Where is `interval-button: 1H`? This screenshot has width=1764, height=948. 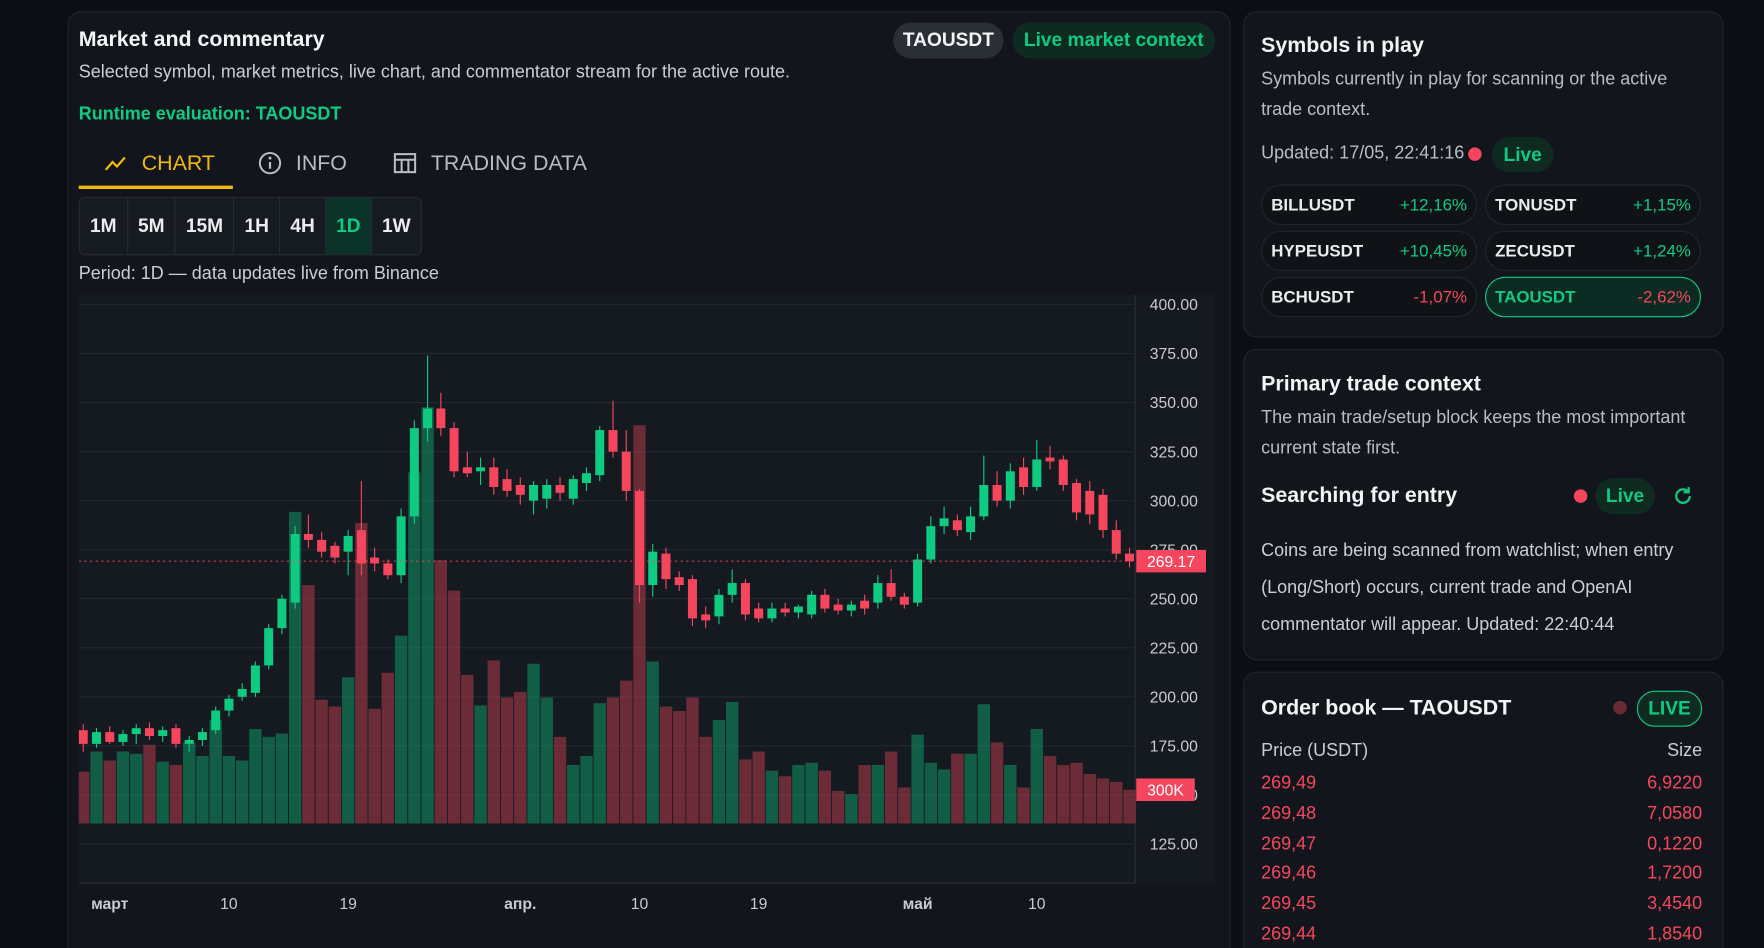 interval-button: 1H is located at coordinates (257, 226).